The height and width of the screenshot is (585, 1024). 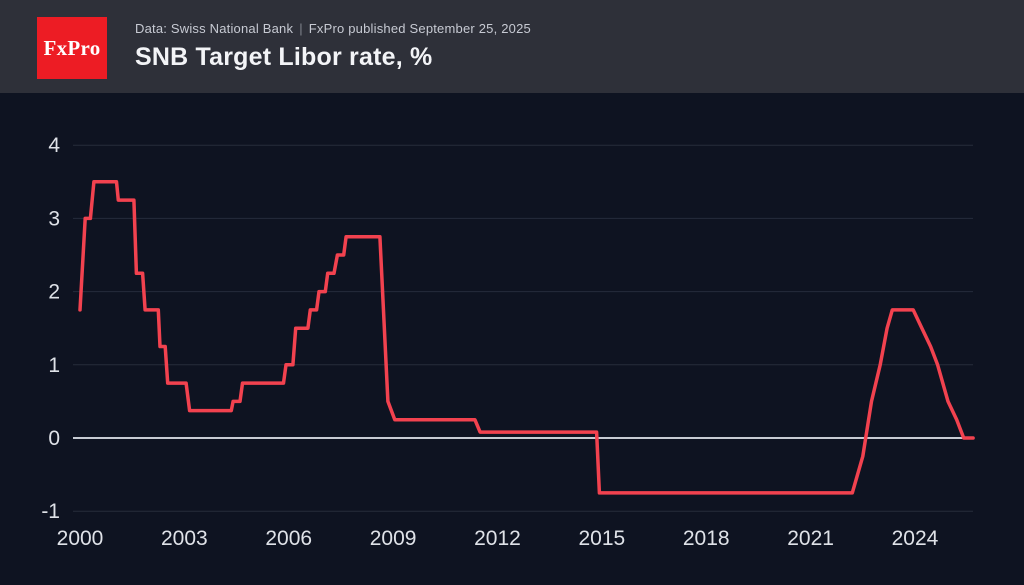 What do you see at coordinates (214, 28) in the screenshot?
I see `data-source-text: Data: Swiss National Bank` at bounding box center [214, 28].